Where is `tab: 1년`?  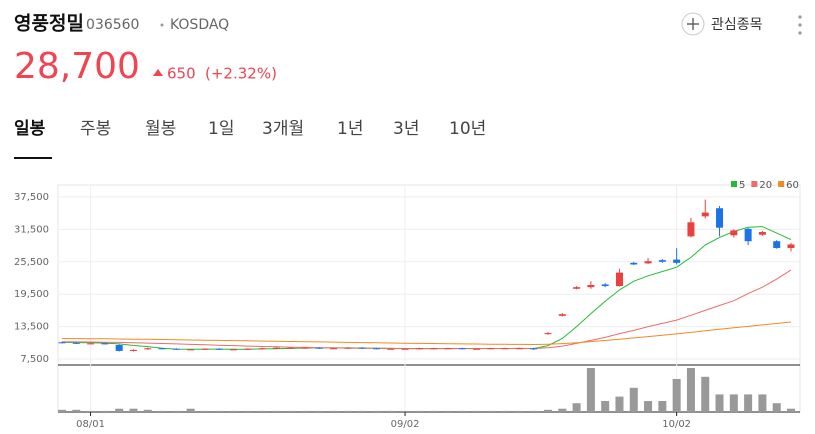 tab: 1년 is located at coordinates (350, 129).